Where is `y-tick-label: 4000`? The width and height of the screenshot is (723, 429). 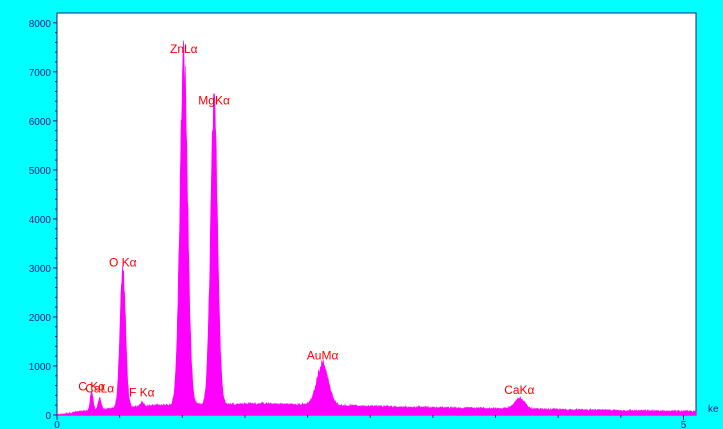
y-tick-label: 4000 is located at coordinates (40, 220).